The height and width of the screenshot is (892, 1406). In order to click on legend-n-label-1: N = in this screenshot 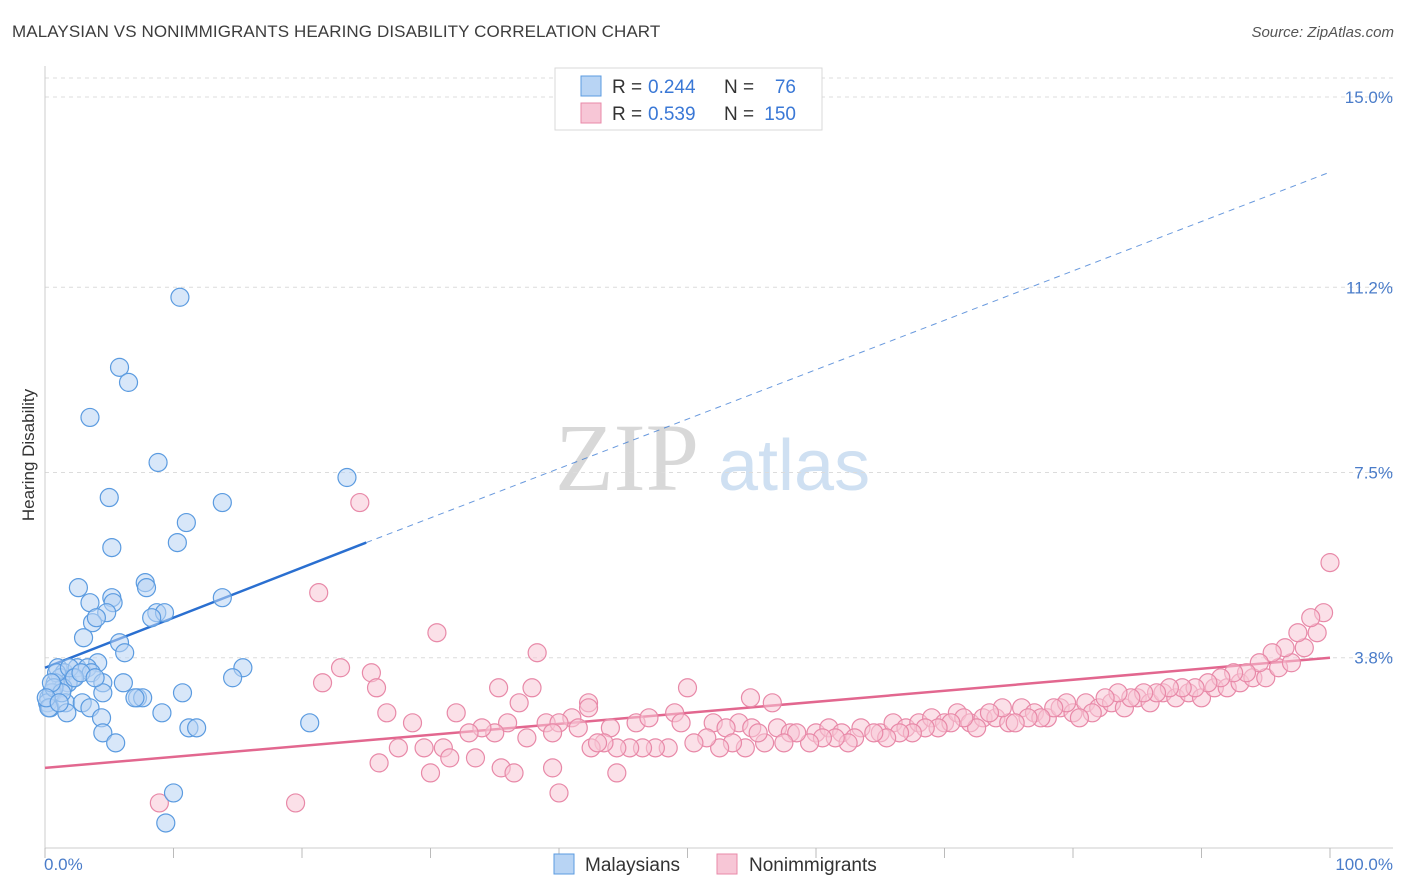, I will do `click(739, 114)`.